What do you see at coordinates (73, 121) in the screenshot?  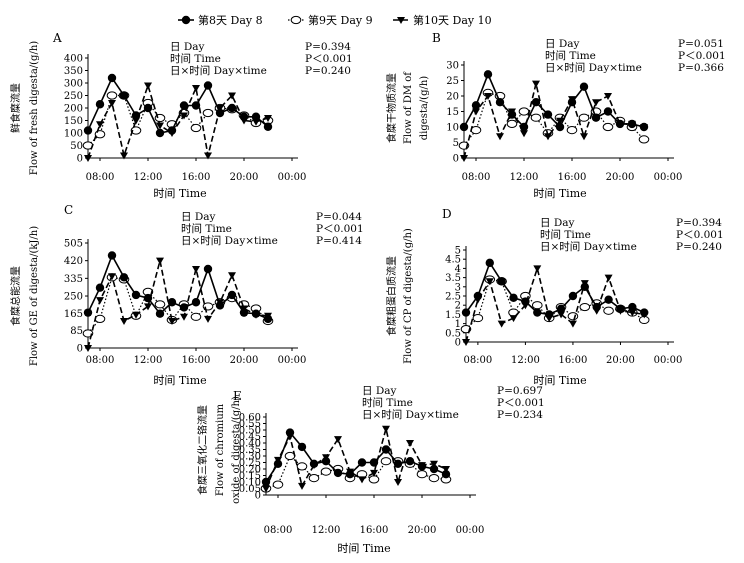 I see `y-tick-label: 150` at bounding box center [73, 121].